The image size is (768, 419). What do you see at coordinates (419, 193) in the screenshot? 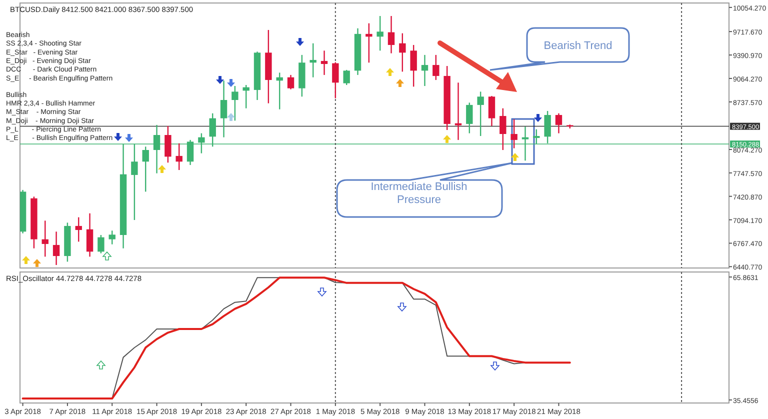
I see `annotation: Intermediate Bullish Pressure` at bounding box center [419, 193].